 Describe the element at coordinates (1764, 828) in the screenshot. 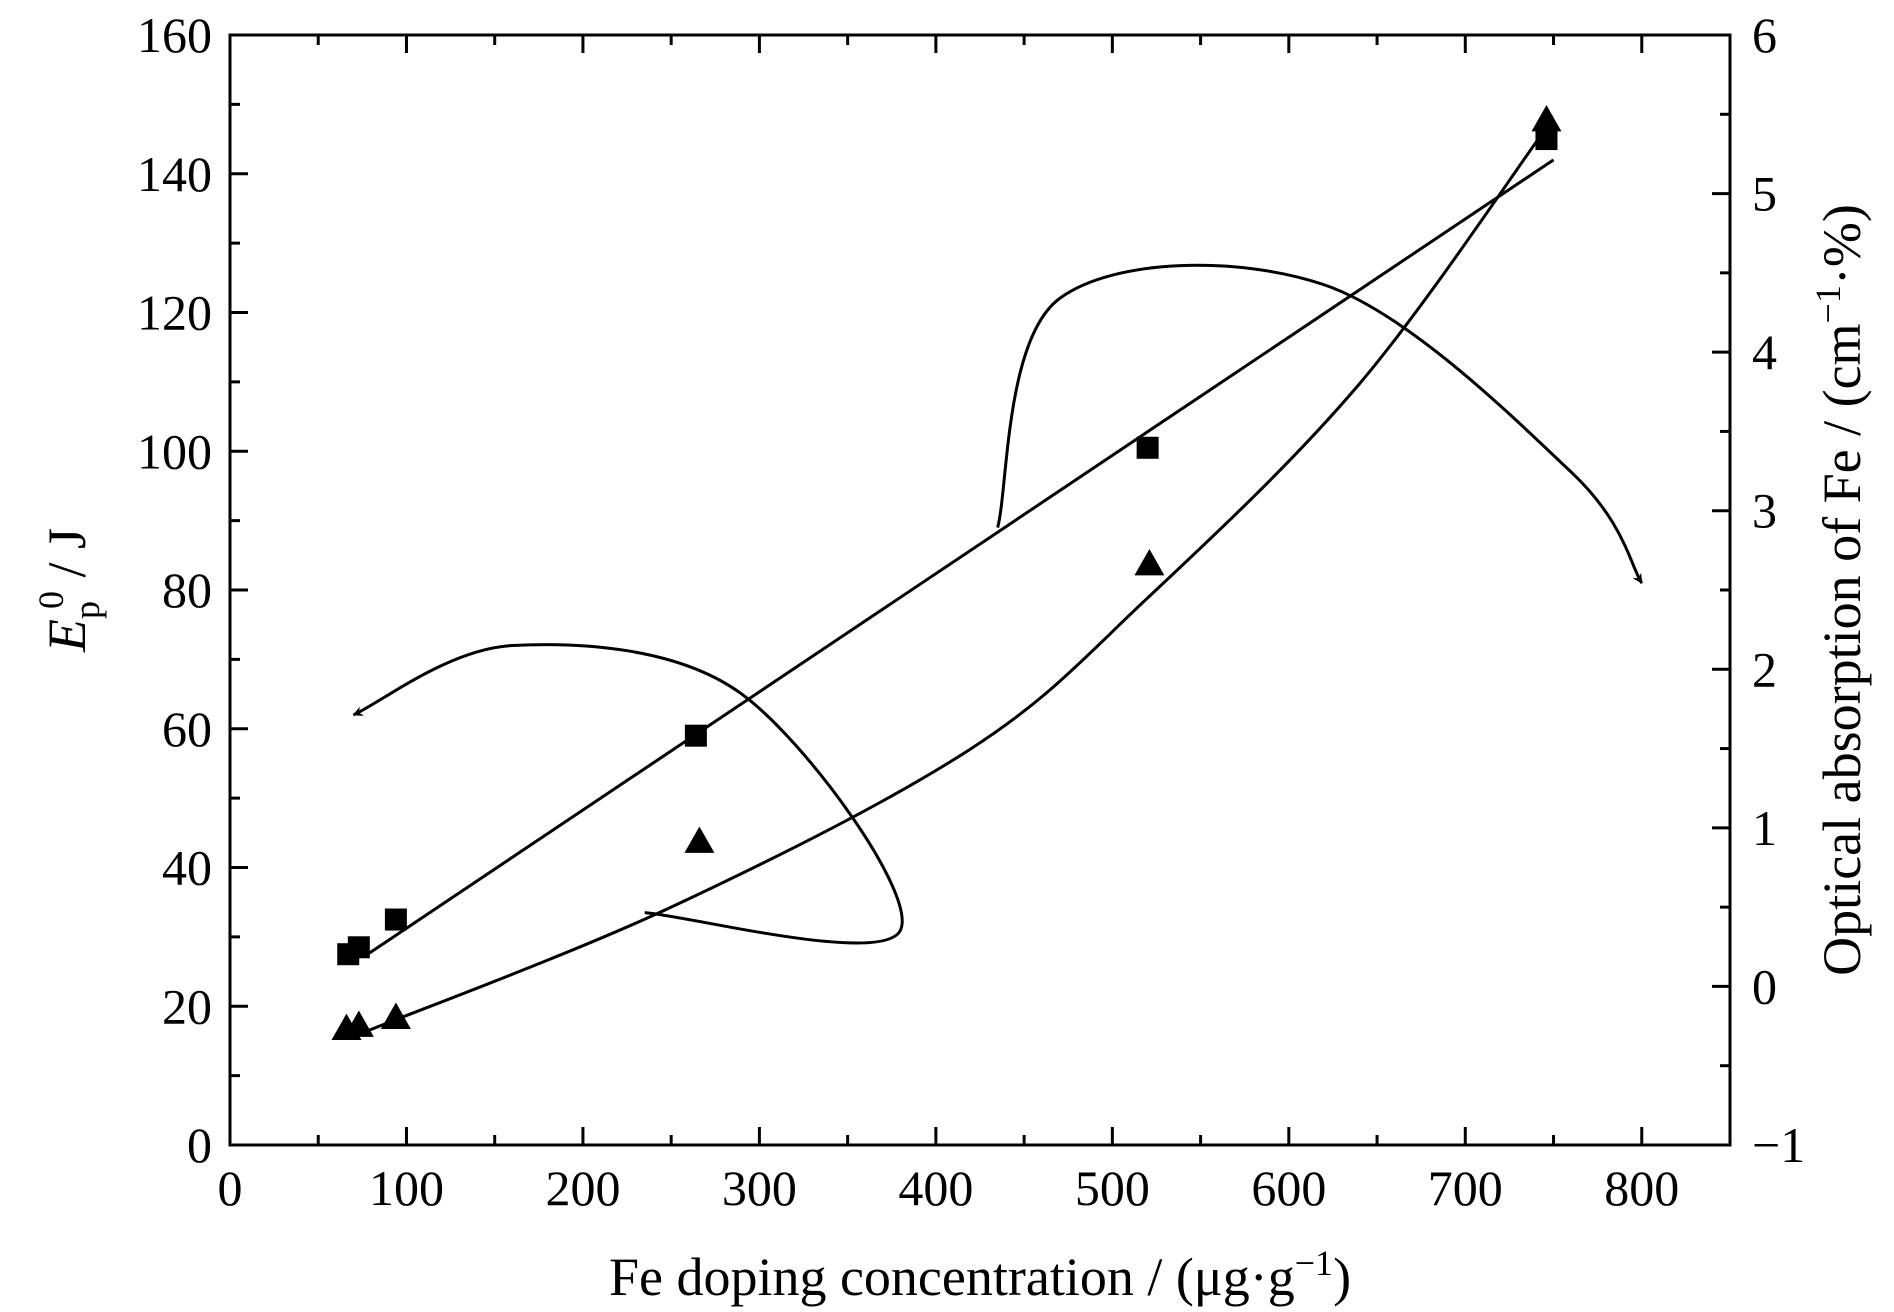

I see `y-right-tick-label: 1` at that location.